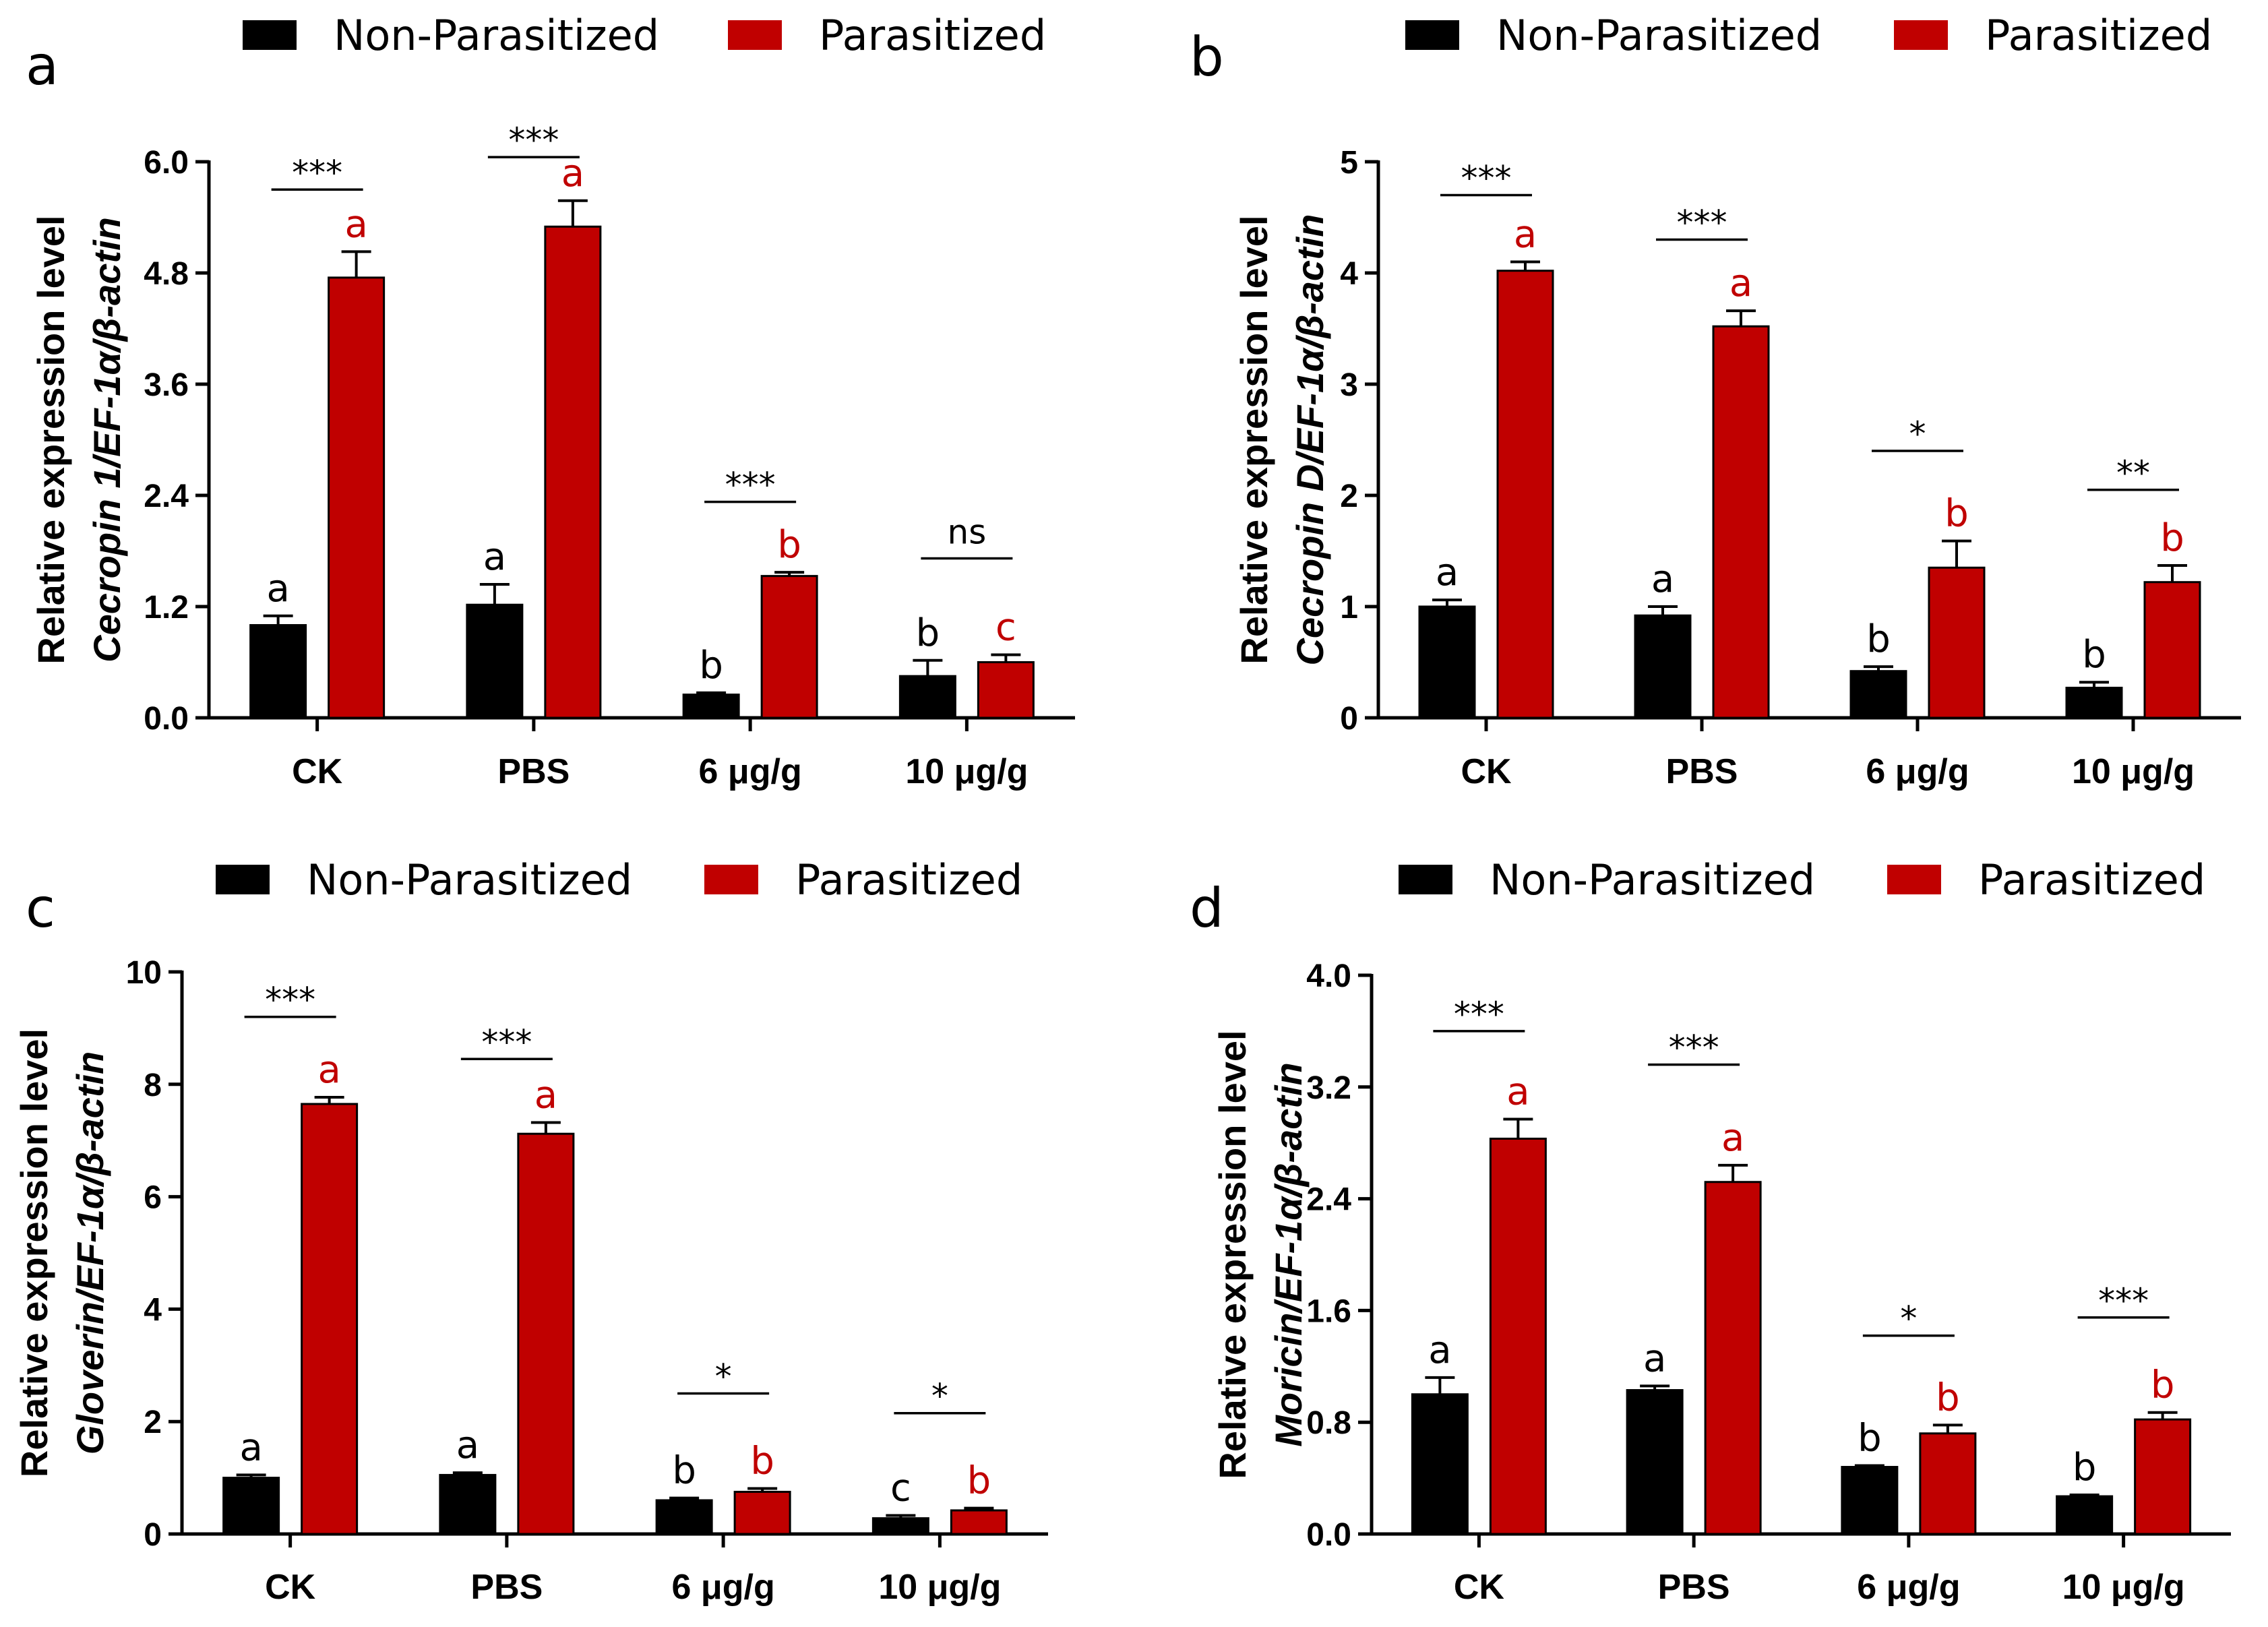  What do you see at coordinates (966, 771) in the screenshot?
I see `x-tick-label: 10 μg/g` at bounding box center [966, 771].